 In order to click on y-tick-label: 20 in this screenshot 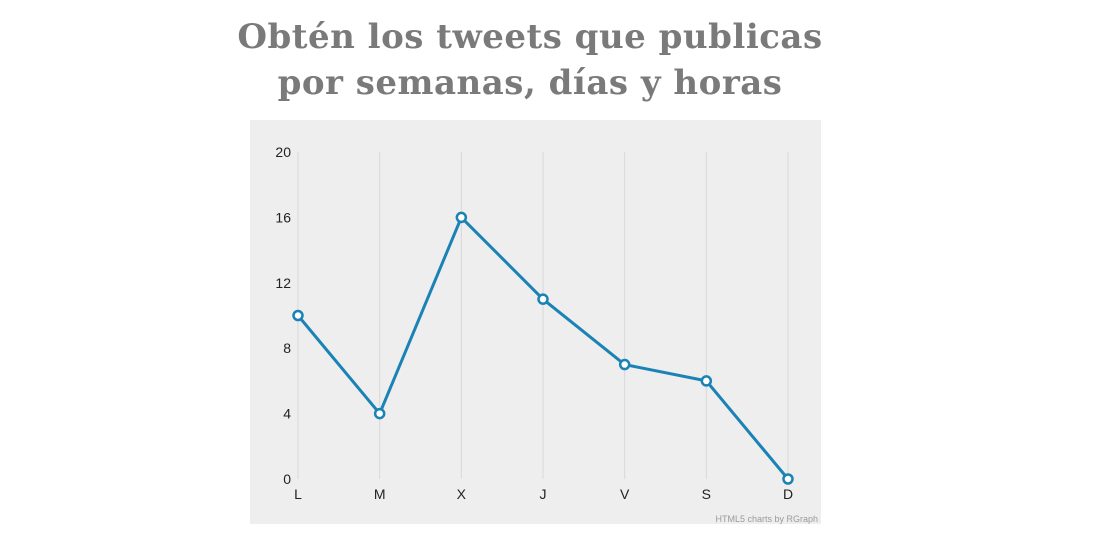, I will do `click(283, 152)`.